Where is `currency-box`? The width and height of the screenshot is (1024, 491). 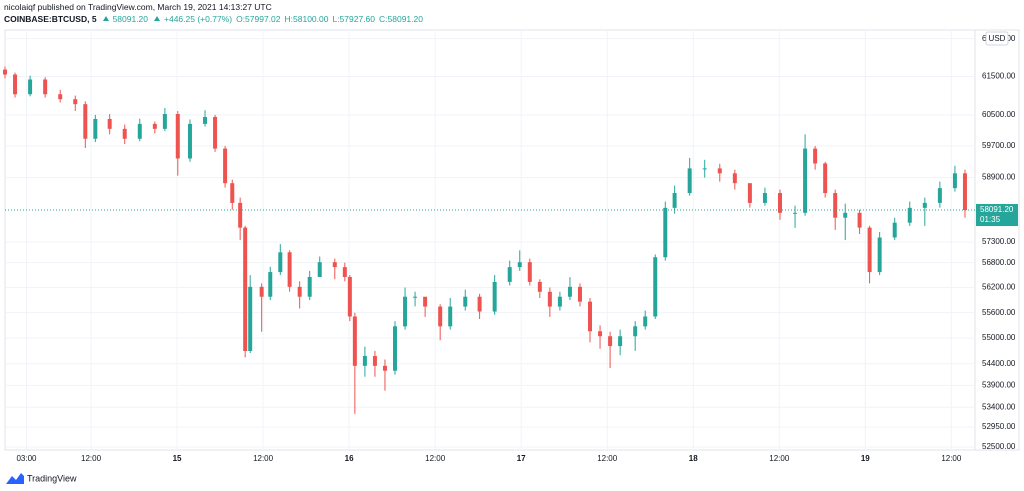
currency-box is located at coordinates (997, 38).